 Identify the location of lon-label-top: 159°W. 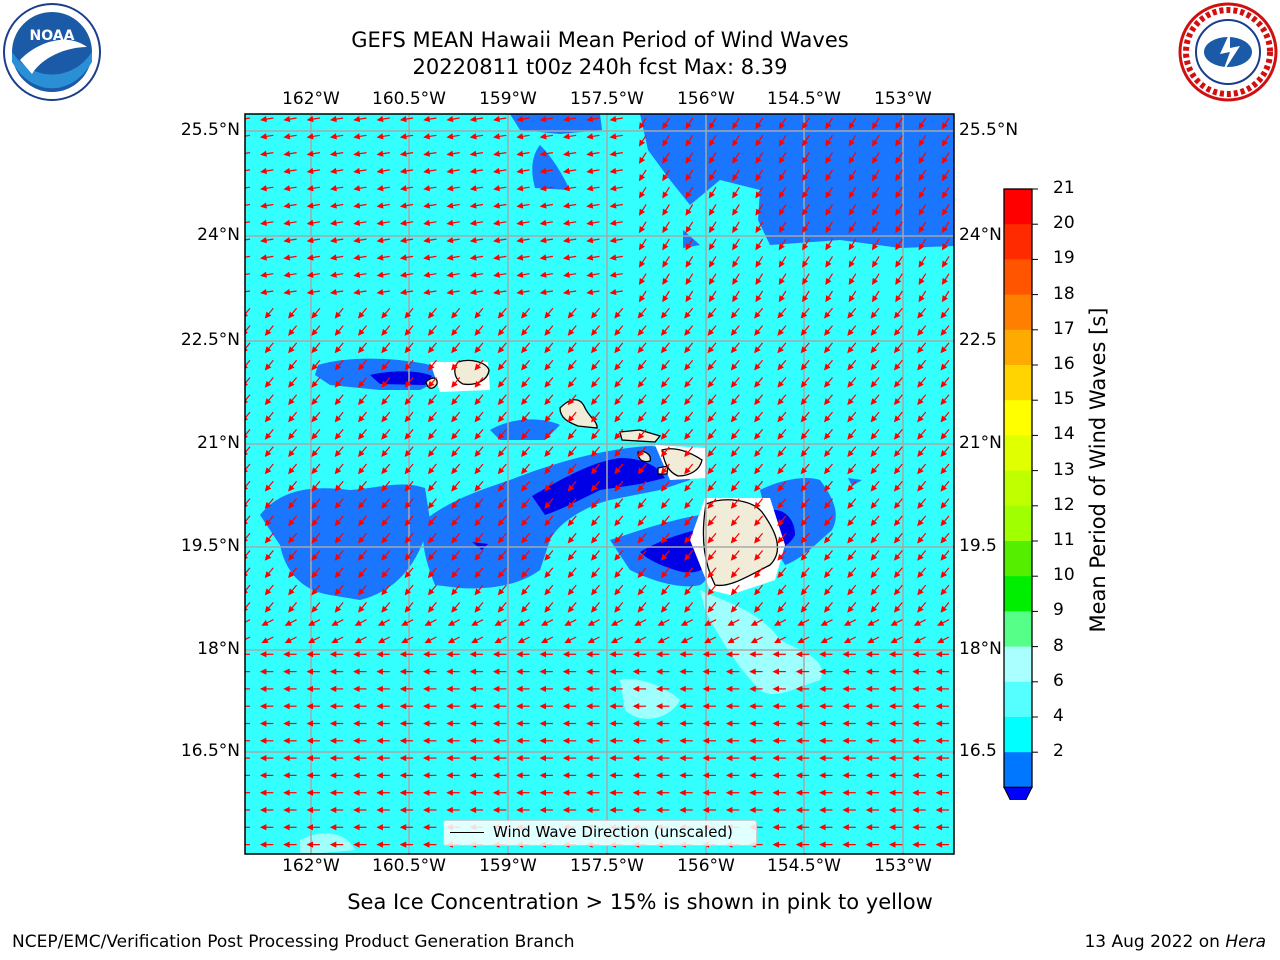
(508, 99).